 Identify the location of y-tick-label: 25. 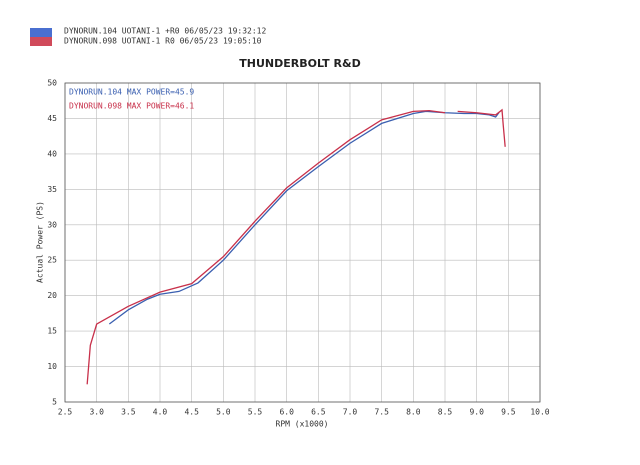
(52, 260).